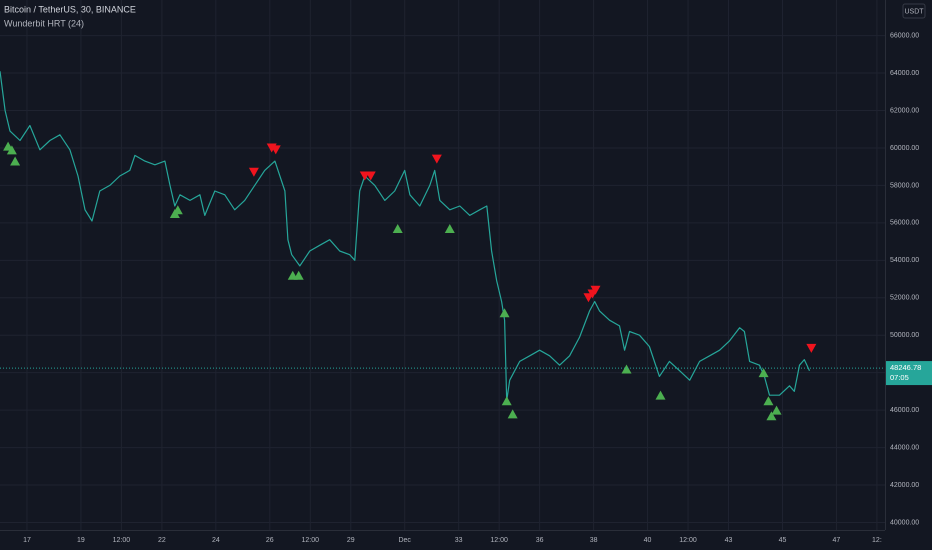 This screenshot has width=932, height=550. I want to click on x-tick-label: 38, so click(594, 540).